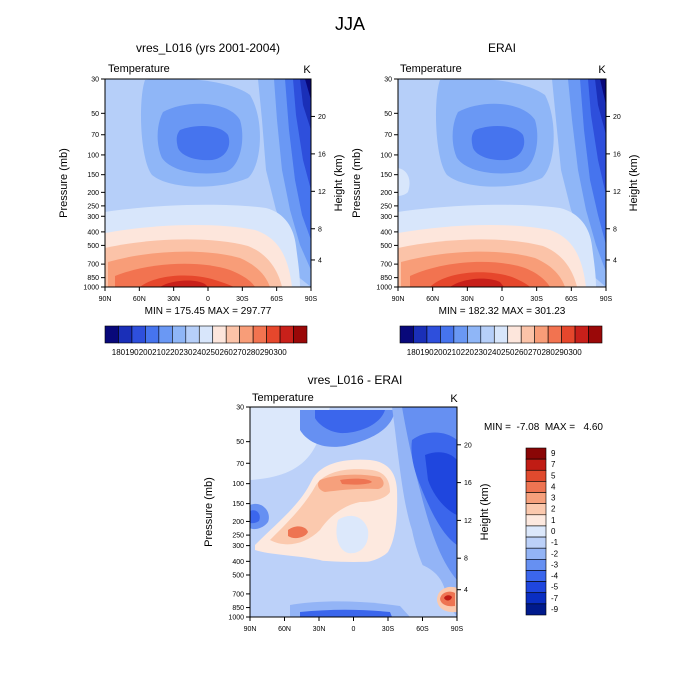 The width and height of the screenshot is (700, 700). I want to click on x-tick-label: 30S, so click(536, 299).